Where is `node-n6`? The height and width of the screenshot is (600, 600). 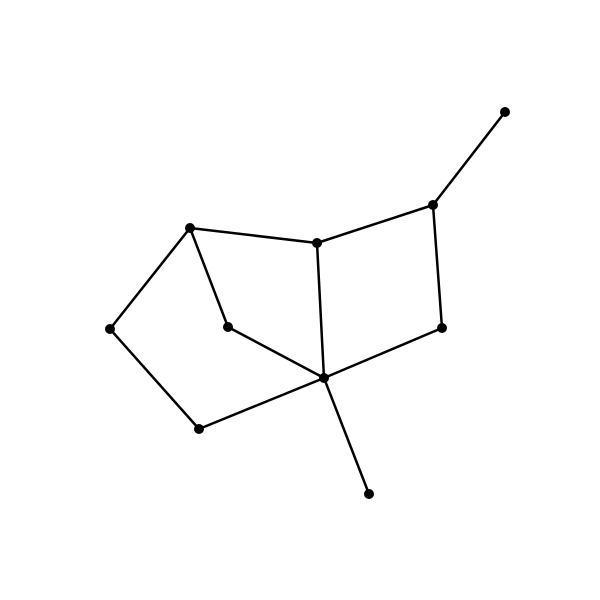
node-n6 is located at coordinates (190, 228).